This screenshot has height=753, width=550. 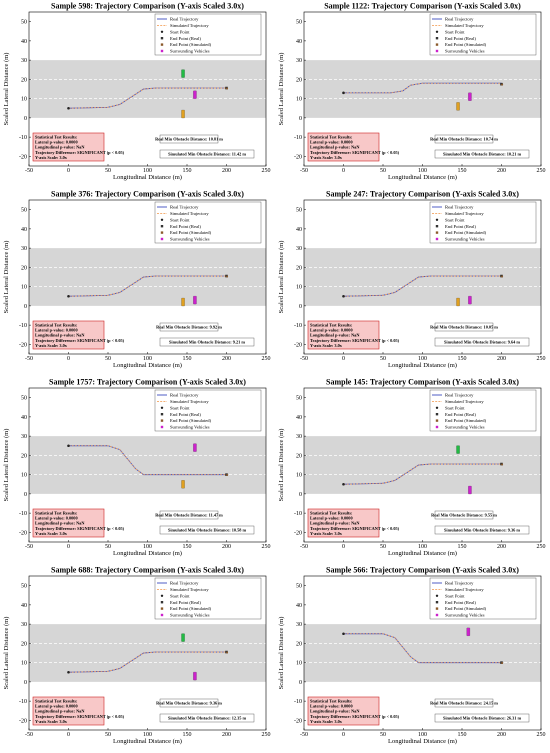 I want to click on legend-label: Real Trajectory, so click(x=459, y=207).